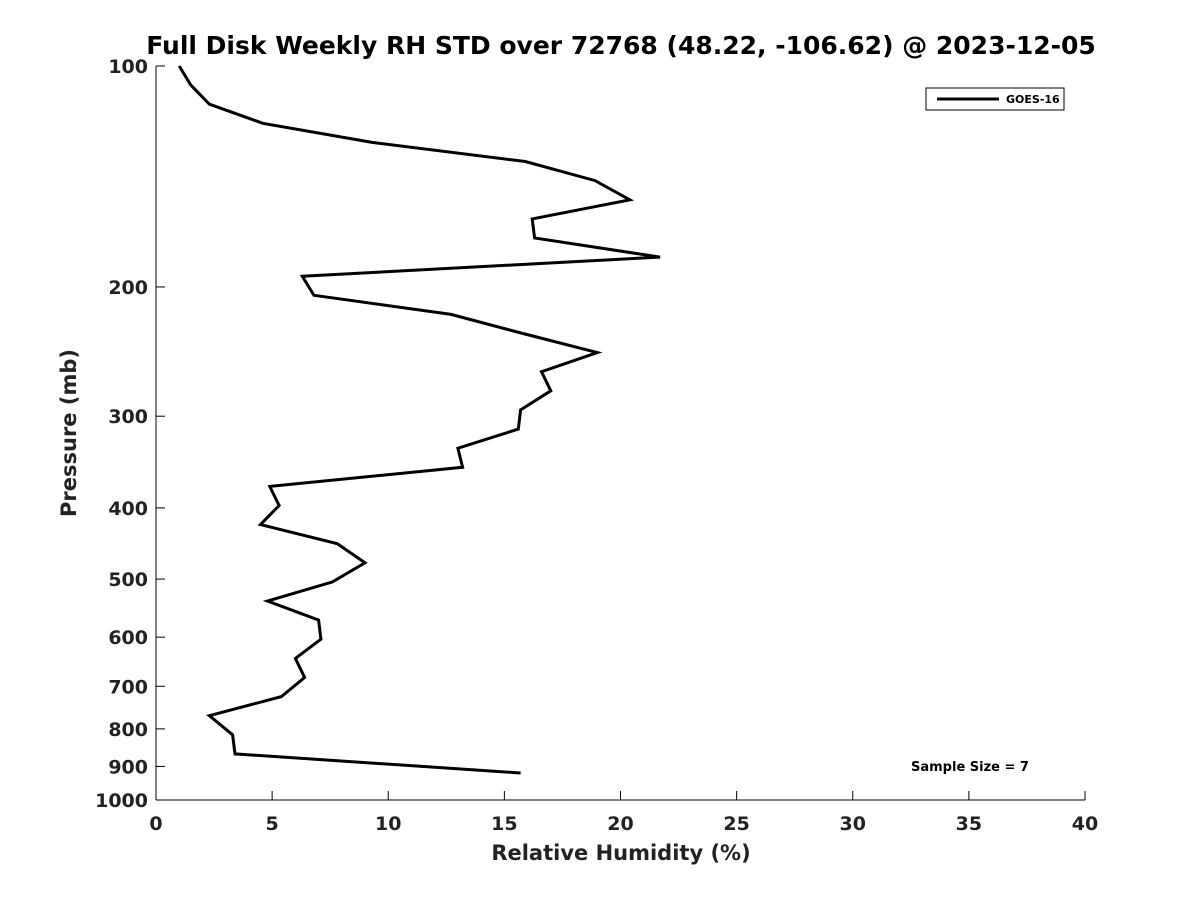 This screenshot has height=900, width=1200. I want to click on x-tick-label: 0, so click(155, 824).